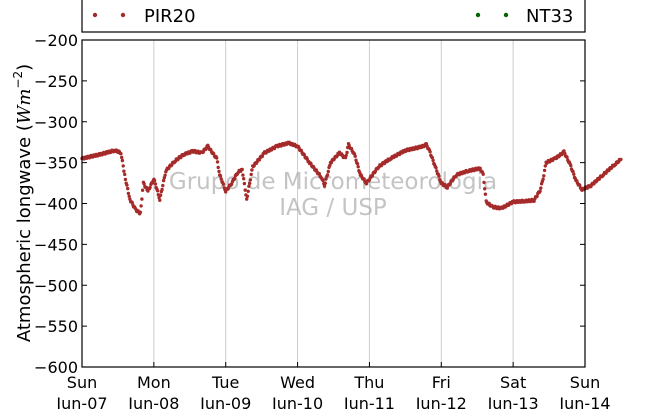 The height and width of the screenshot is (413, 650). Describe the element at coordinates (24, 107) in the screenshot. I see `y-axis-label-unit: Wm` at that location.